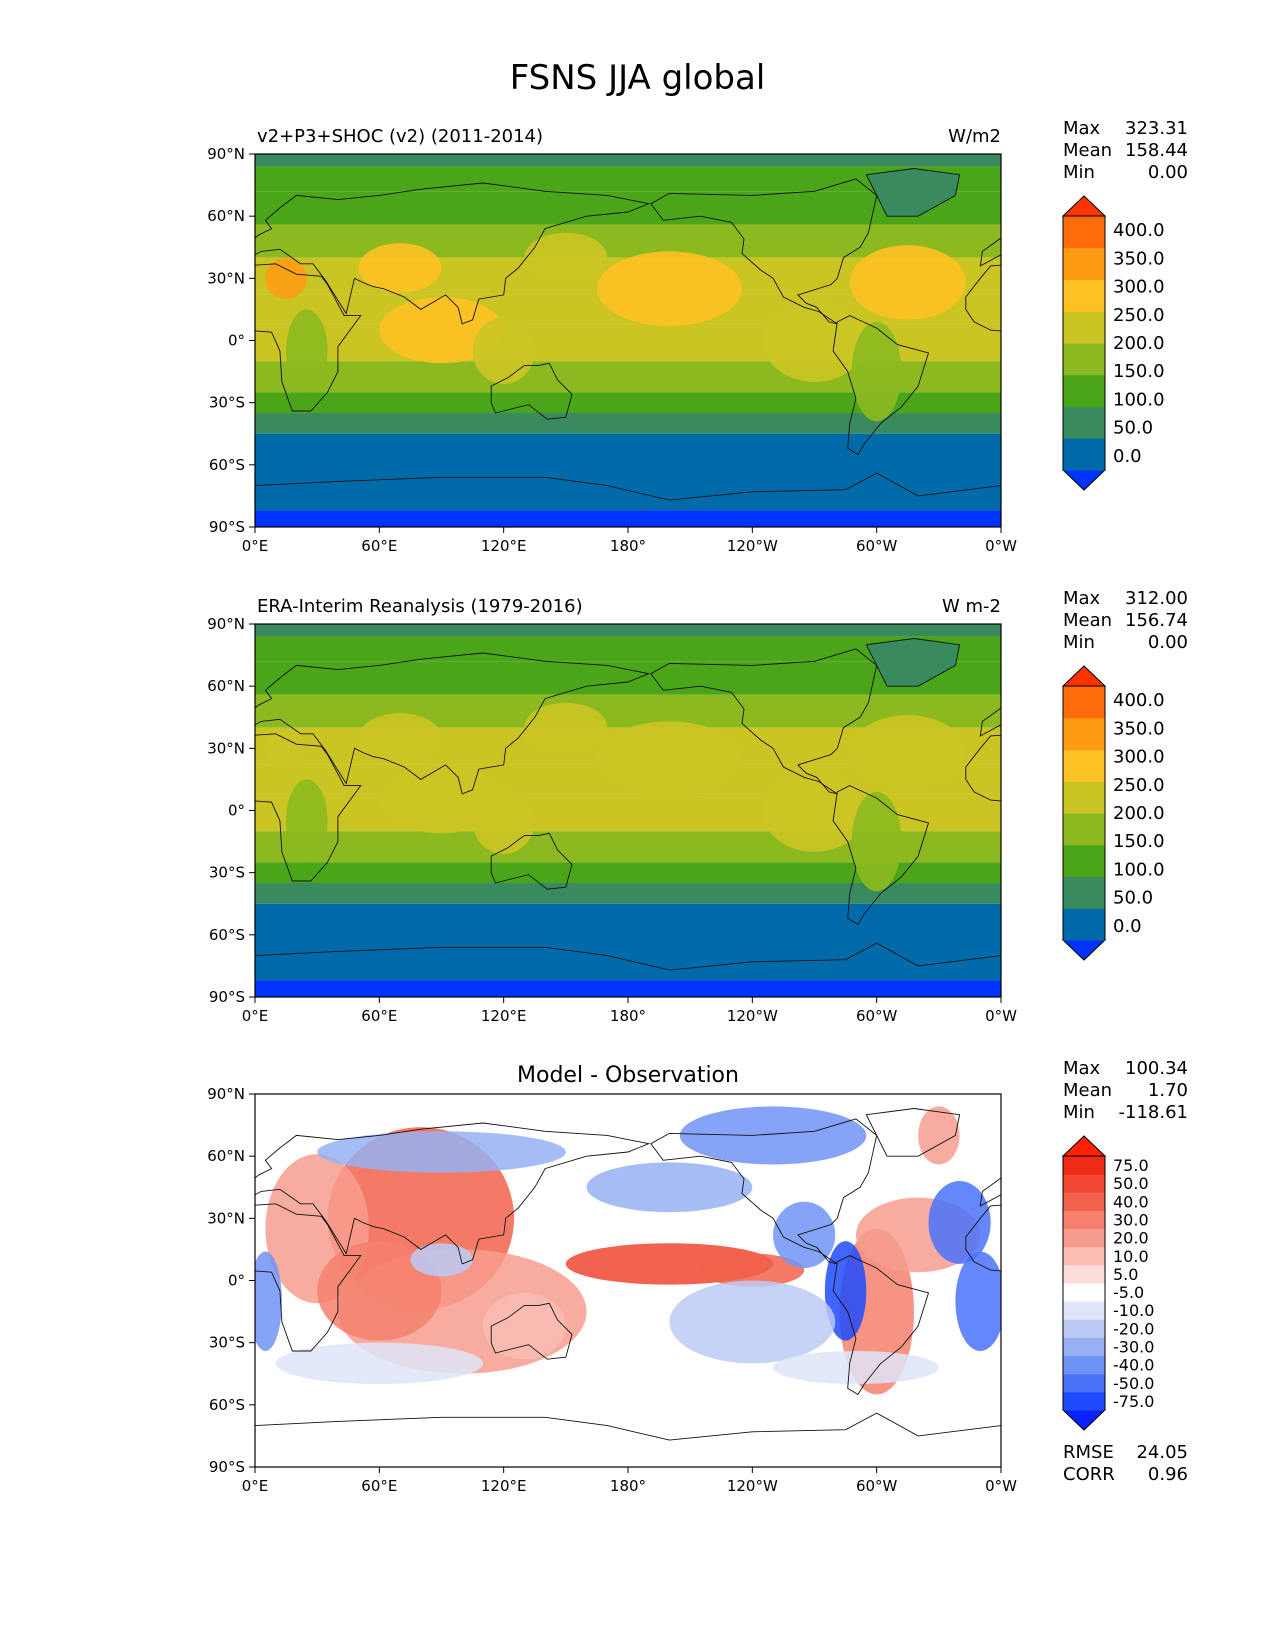  Describe the element at coordinates (420, 606) in the screenshot. I see `panel-title: ERA-Interim Reanalysis (1979-2016)` at that location.